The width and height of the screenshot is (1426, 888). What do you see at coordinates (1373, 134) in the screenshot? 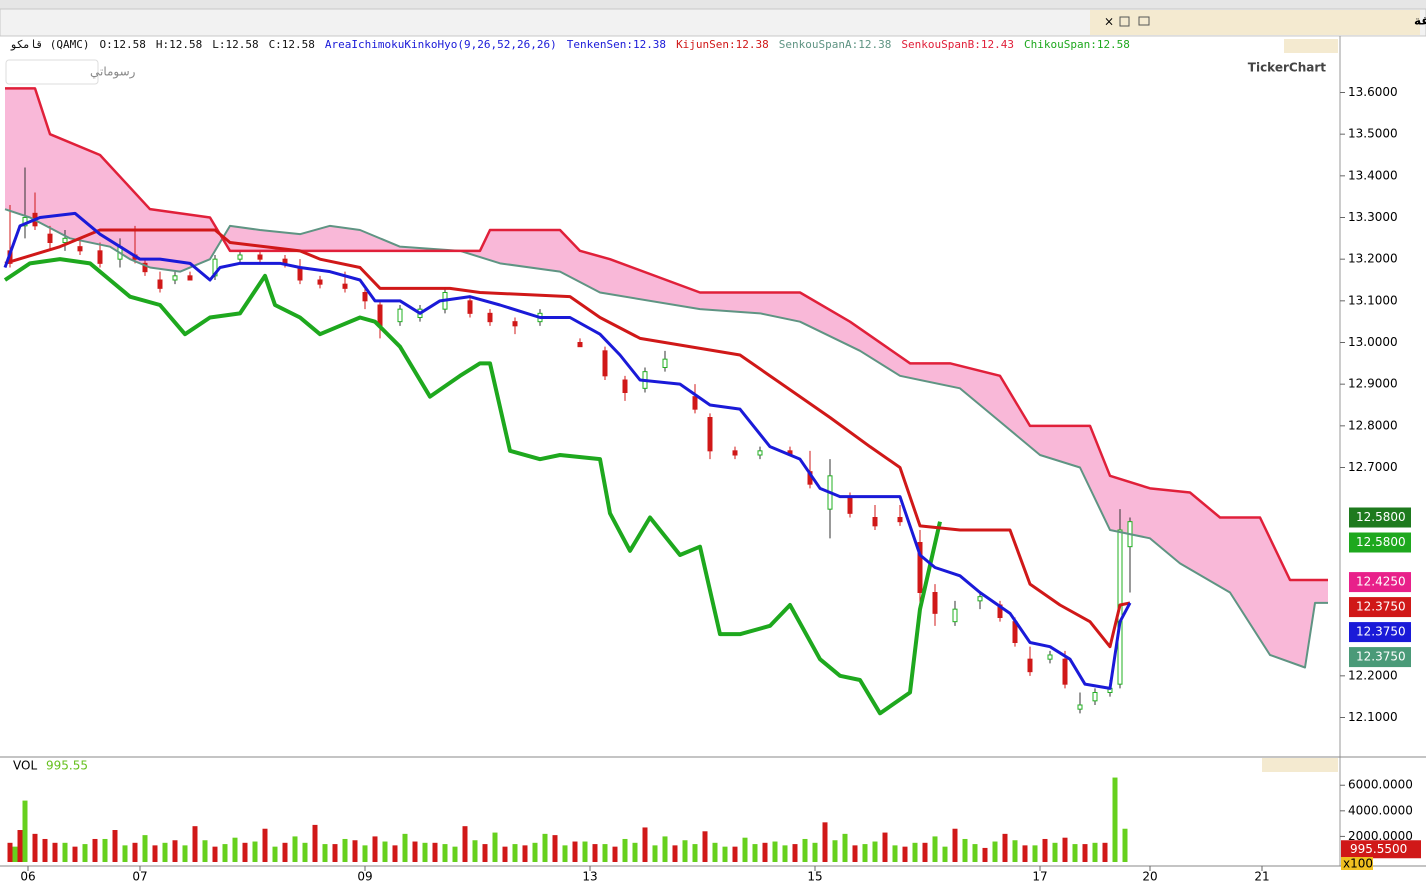
I see `y-tick-label: 13.5000` at bounding box center [1373, 134].